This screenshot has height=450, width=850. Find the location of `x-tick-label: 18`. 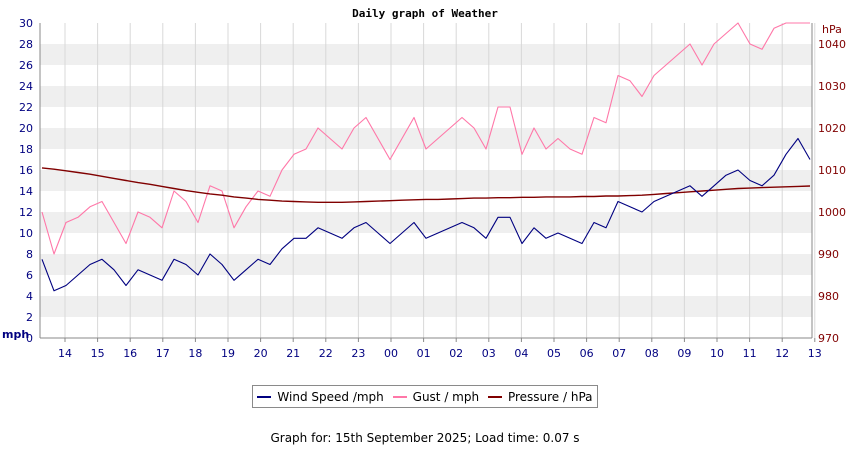

x-tick-label: 18 is located at coordinates (195, 353).